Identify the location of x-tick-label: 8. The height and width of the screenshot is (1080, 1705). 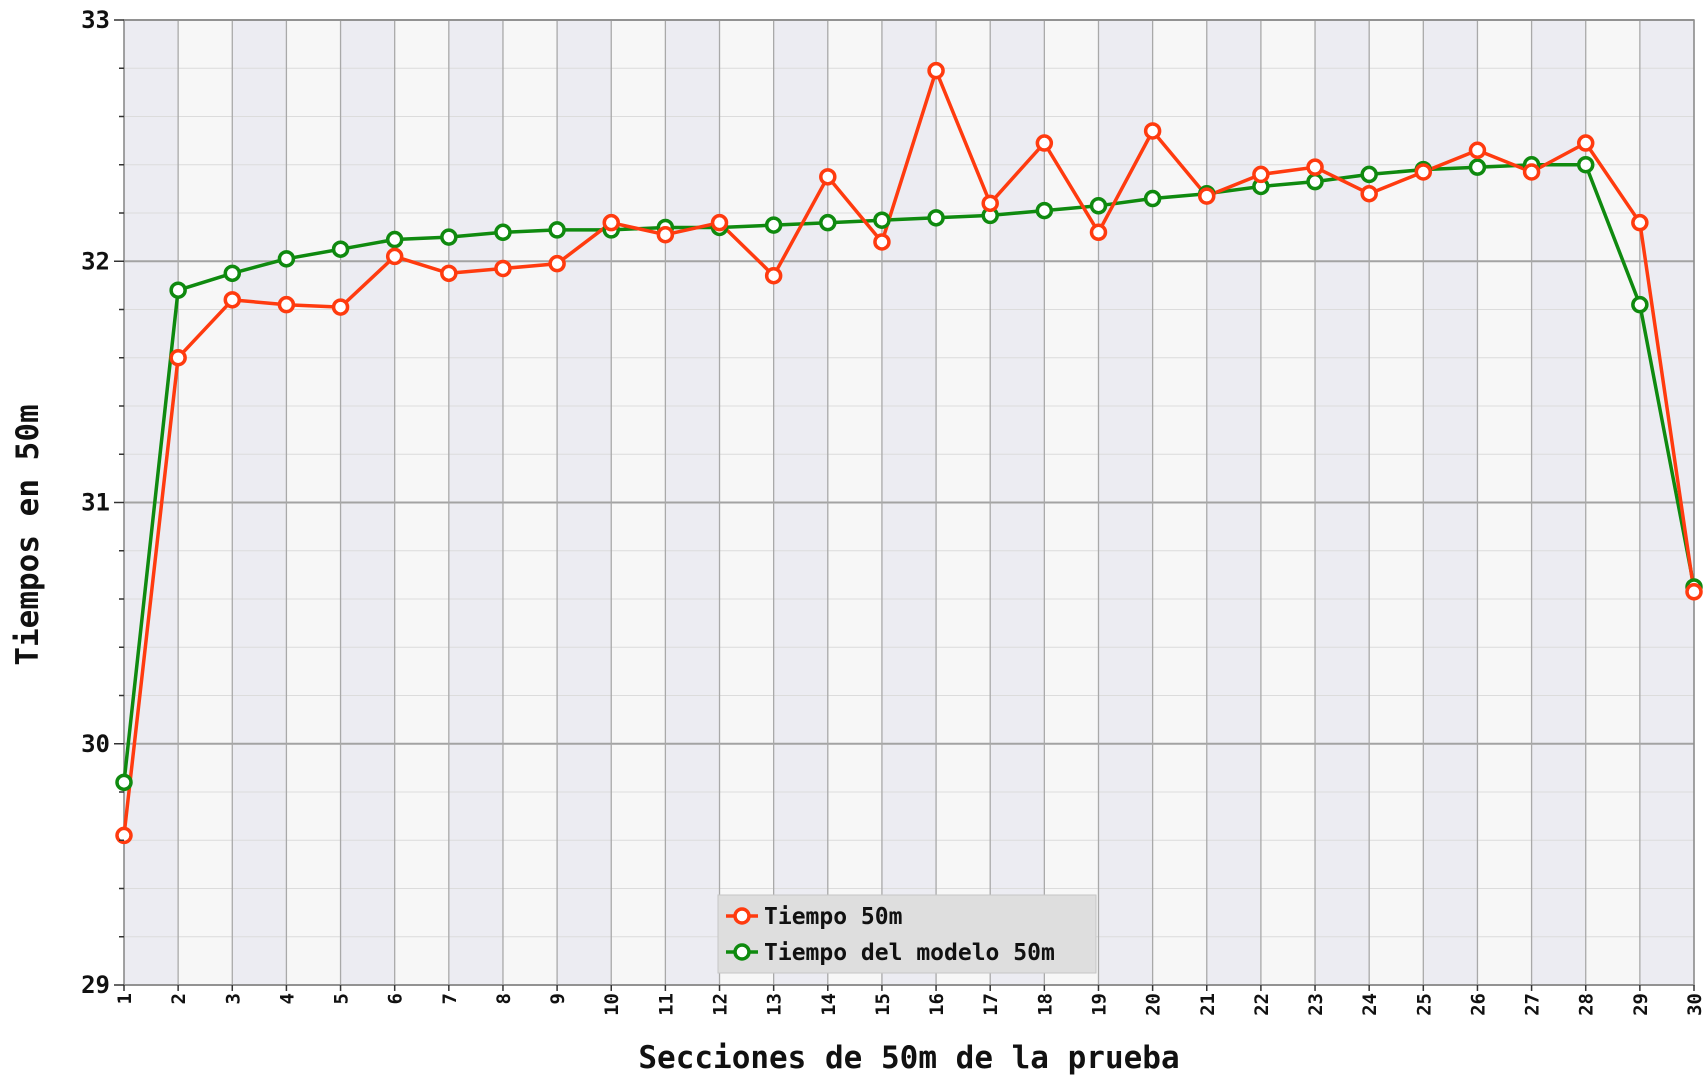
(504, 998).